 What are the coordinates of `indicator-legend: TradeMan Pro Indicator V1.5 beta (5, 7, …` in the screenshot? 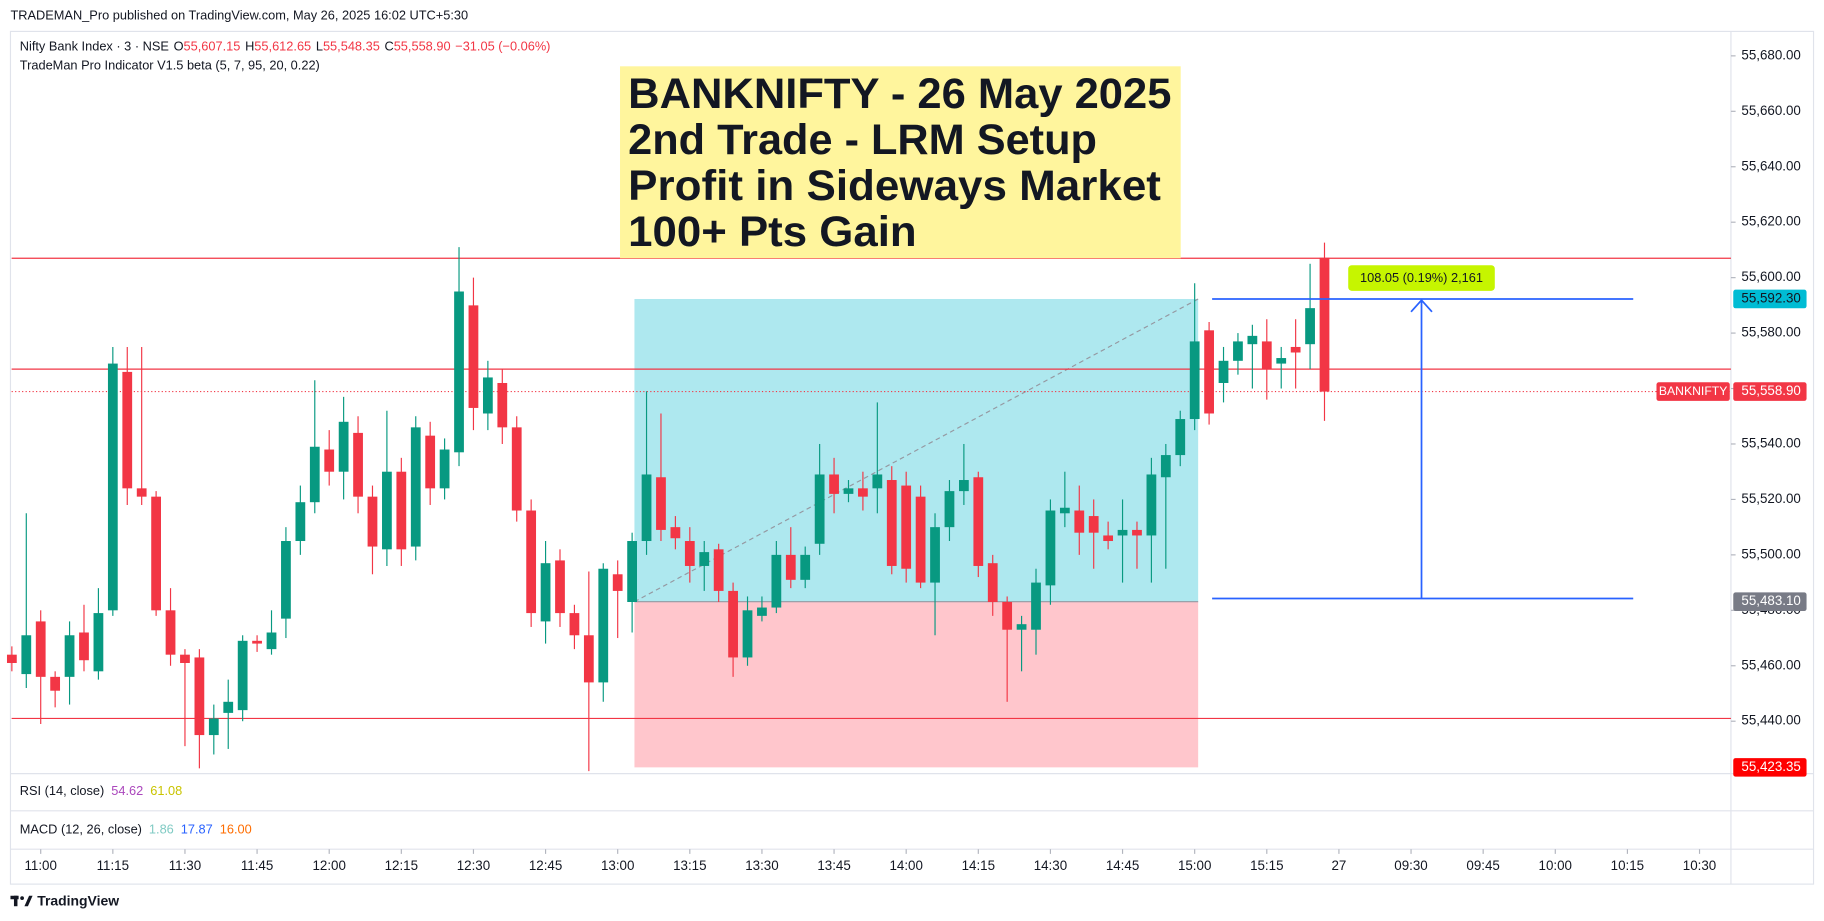 It's located at (170, 65).